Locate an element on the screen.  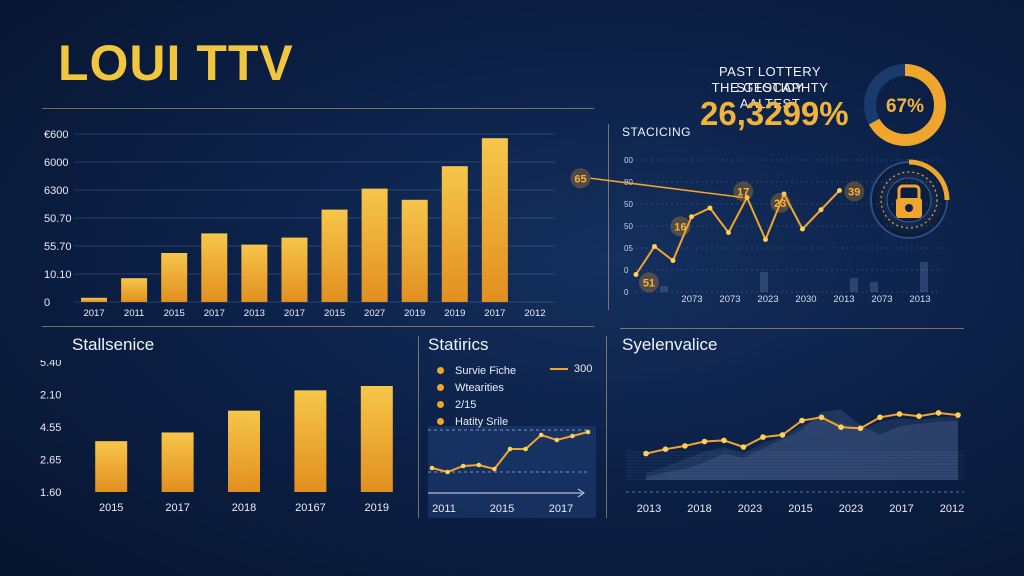
y-tick-label: 6300 is located at coordinates (56, 191).